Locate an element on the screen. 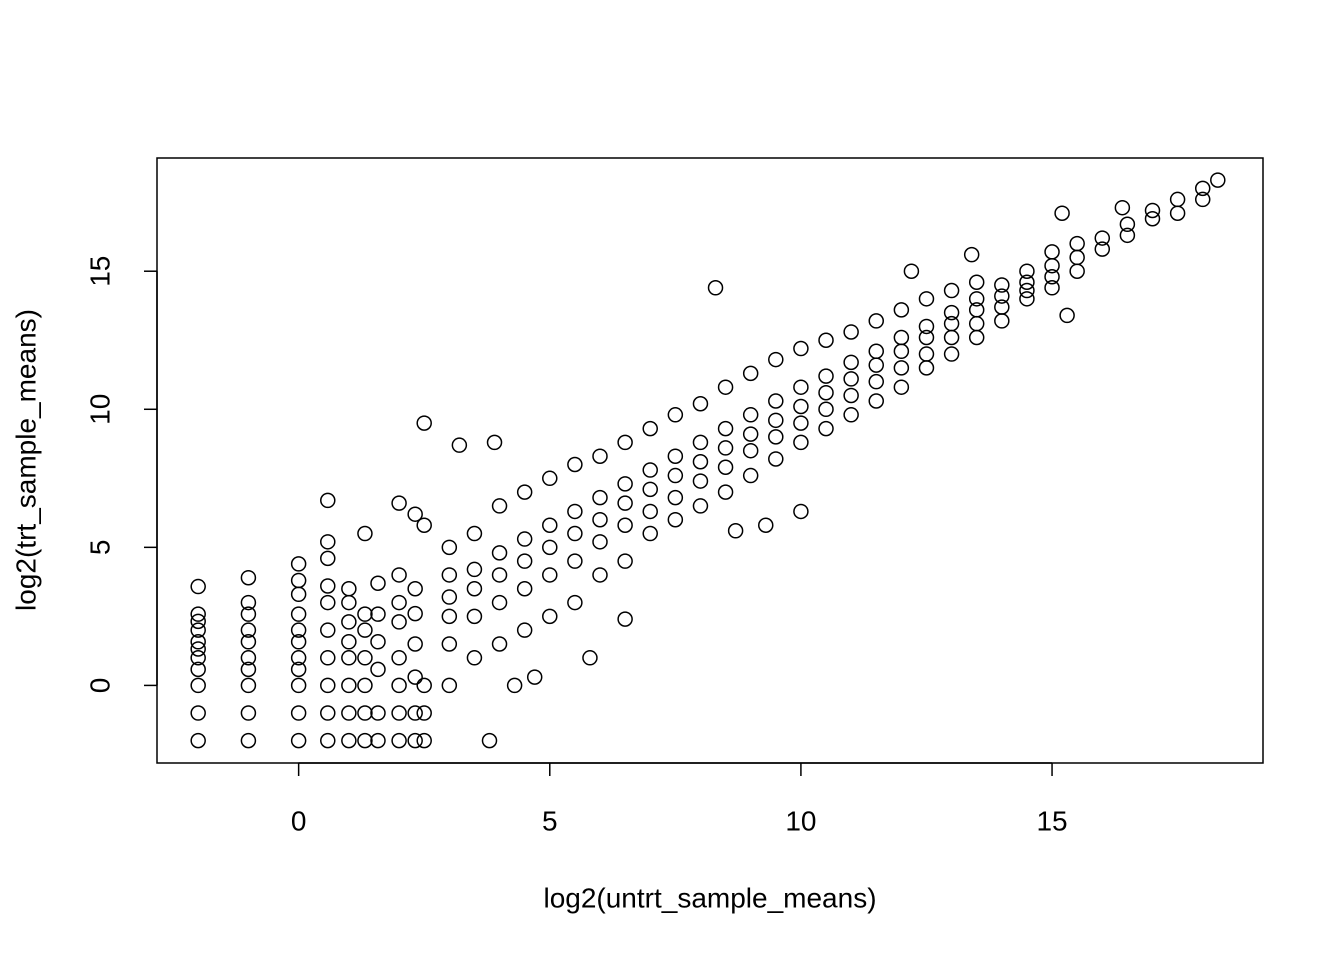  y-tick-label: 0 is located at coordinates (99, 686).